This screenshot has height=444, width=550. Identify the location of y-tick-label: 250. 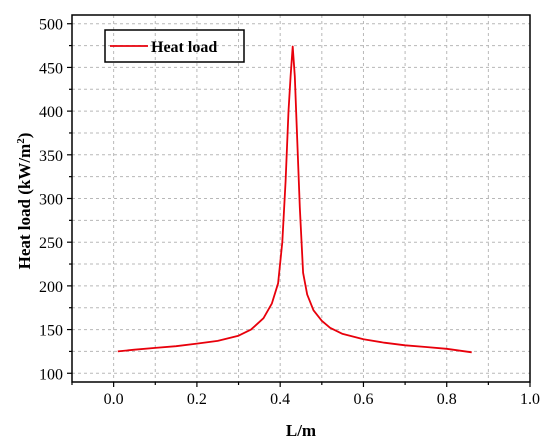
(51, 243).